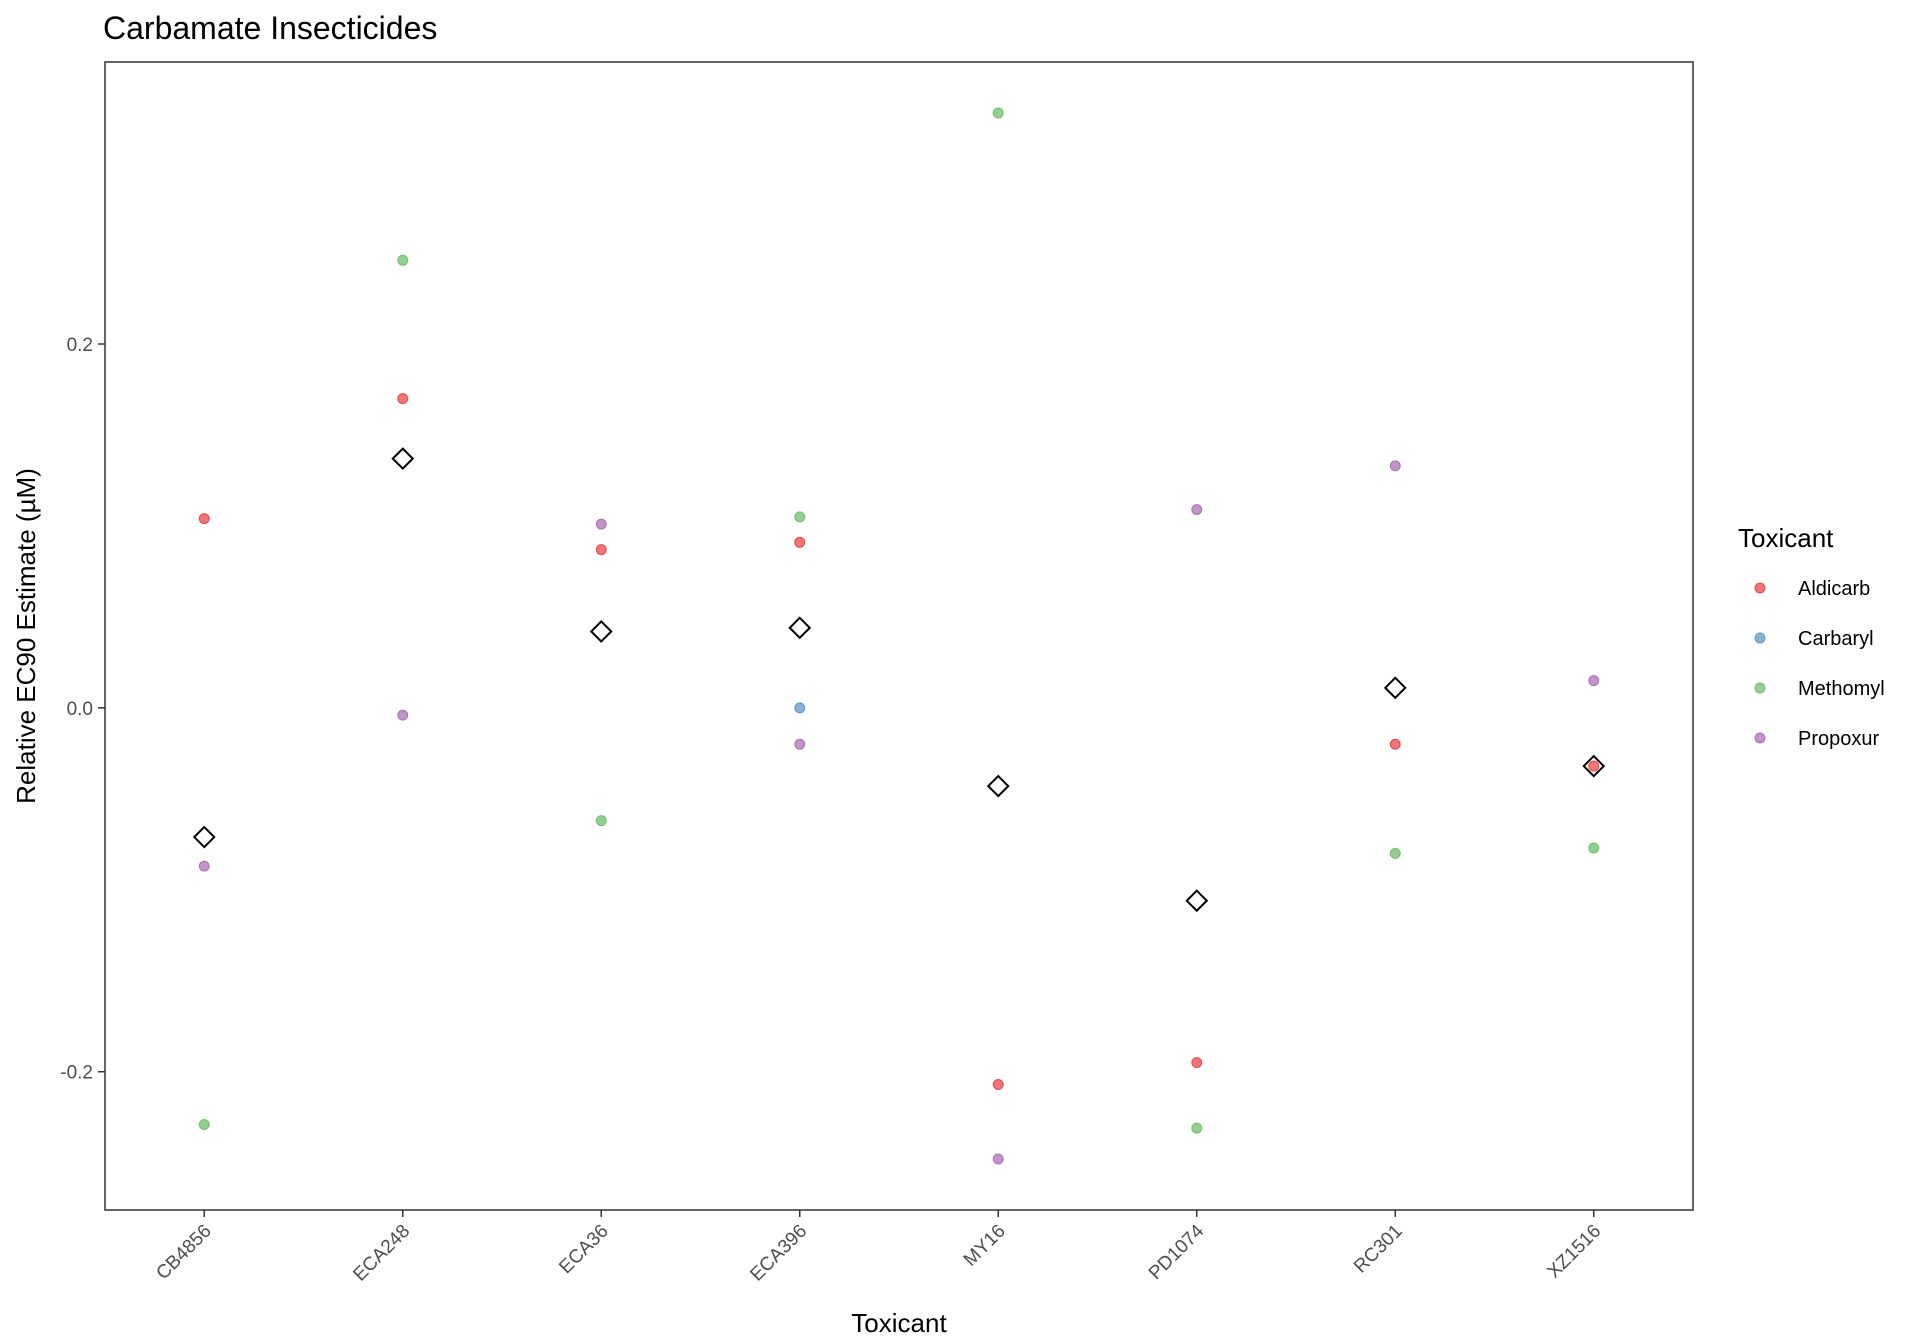 This screenshot has height=1344, width=1920. Describe the element at coordinates (1197, 510) in the screenshot. I see `point-propoxur-pd1074` at that location.